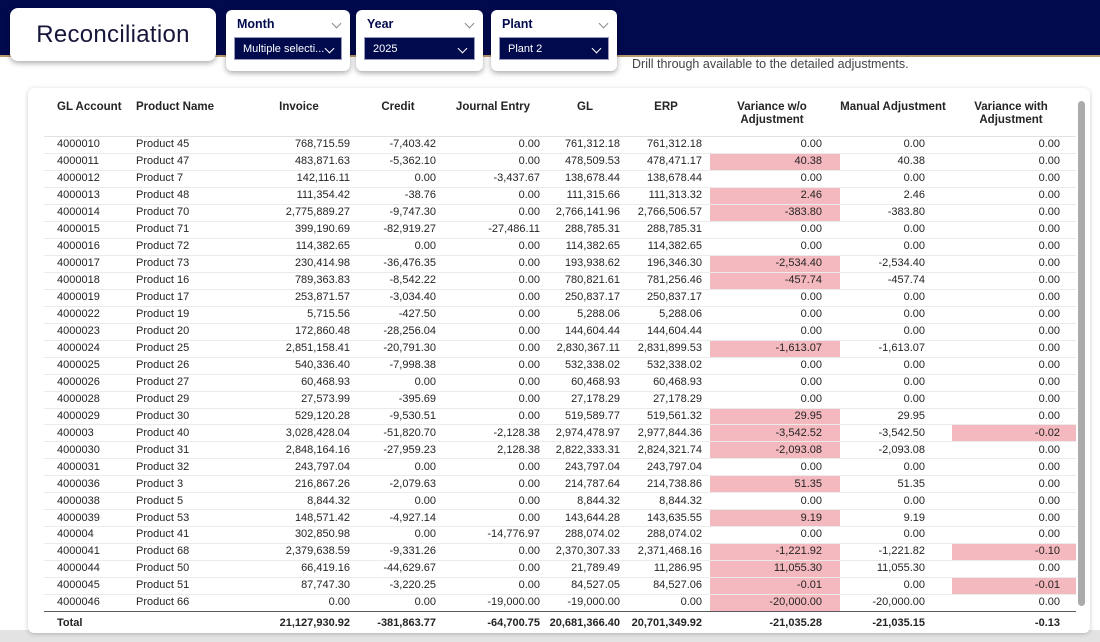  Describe the element at coordinates (775, 586) in the screenshot. I see `cell-var_wo: -0.01` at that location.